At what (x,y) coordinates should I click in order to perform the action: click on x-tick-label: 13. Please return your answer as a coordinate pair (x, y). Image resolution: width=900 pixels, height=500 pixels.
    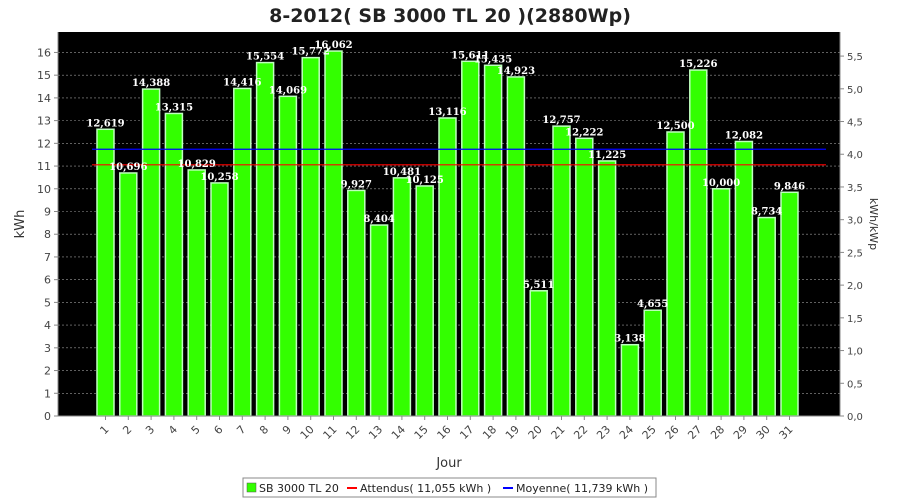
    Looking at the image, I should click on (375, 432).